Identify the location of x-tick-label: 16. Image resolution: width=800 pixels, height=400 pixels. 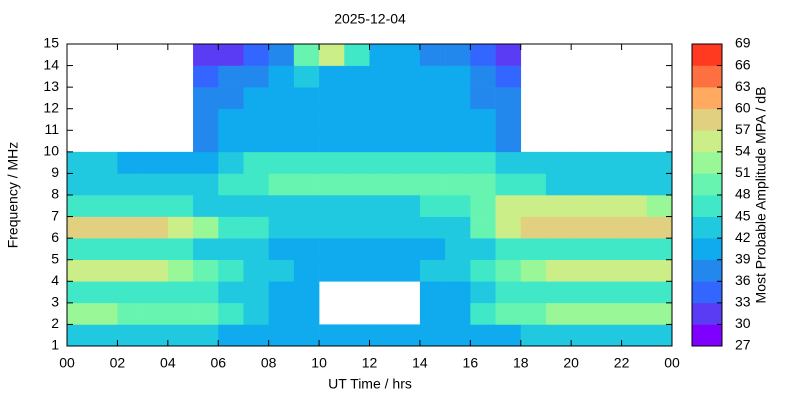
(471, 363).